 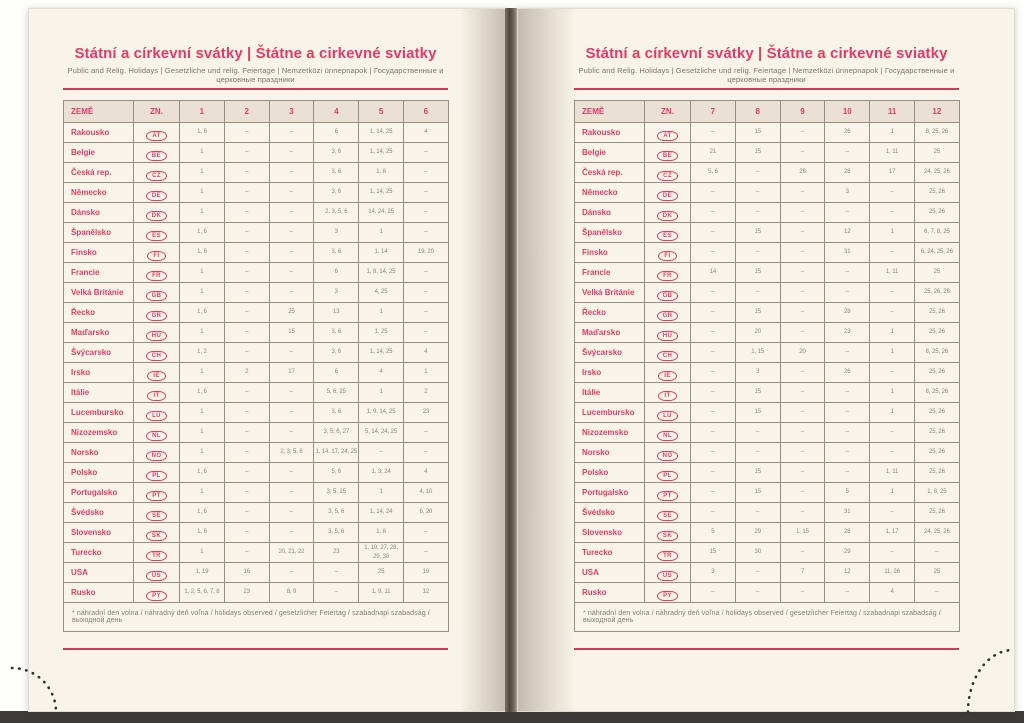 I want to click on country-code-badge: DK, so click(x=667, y=215).